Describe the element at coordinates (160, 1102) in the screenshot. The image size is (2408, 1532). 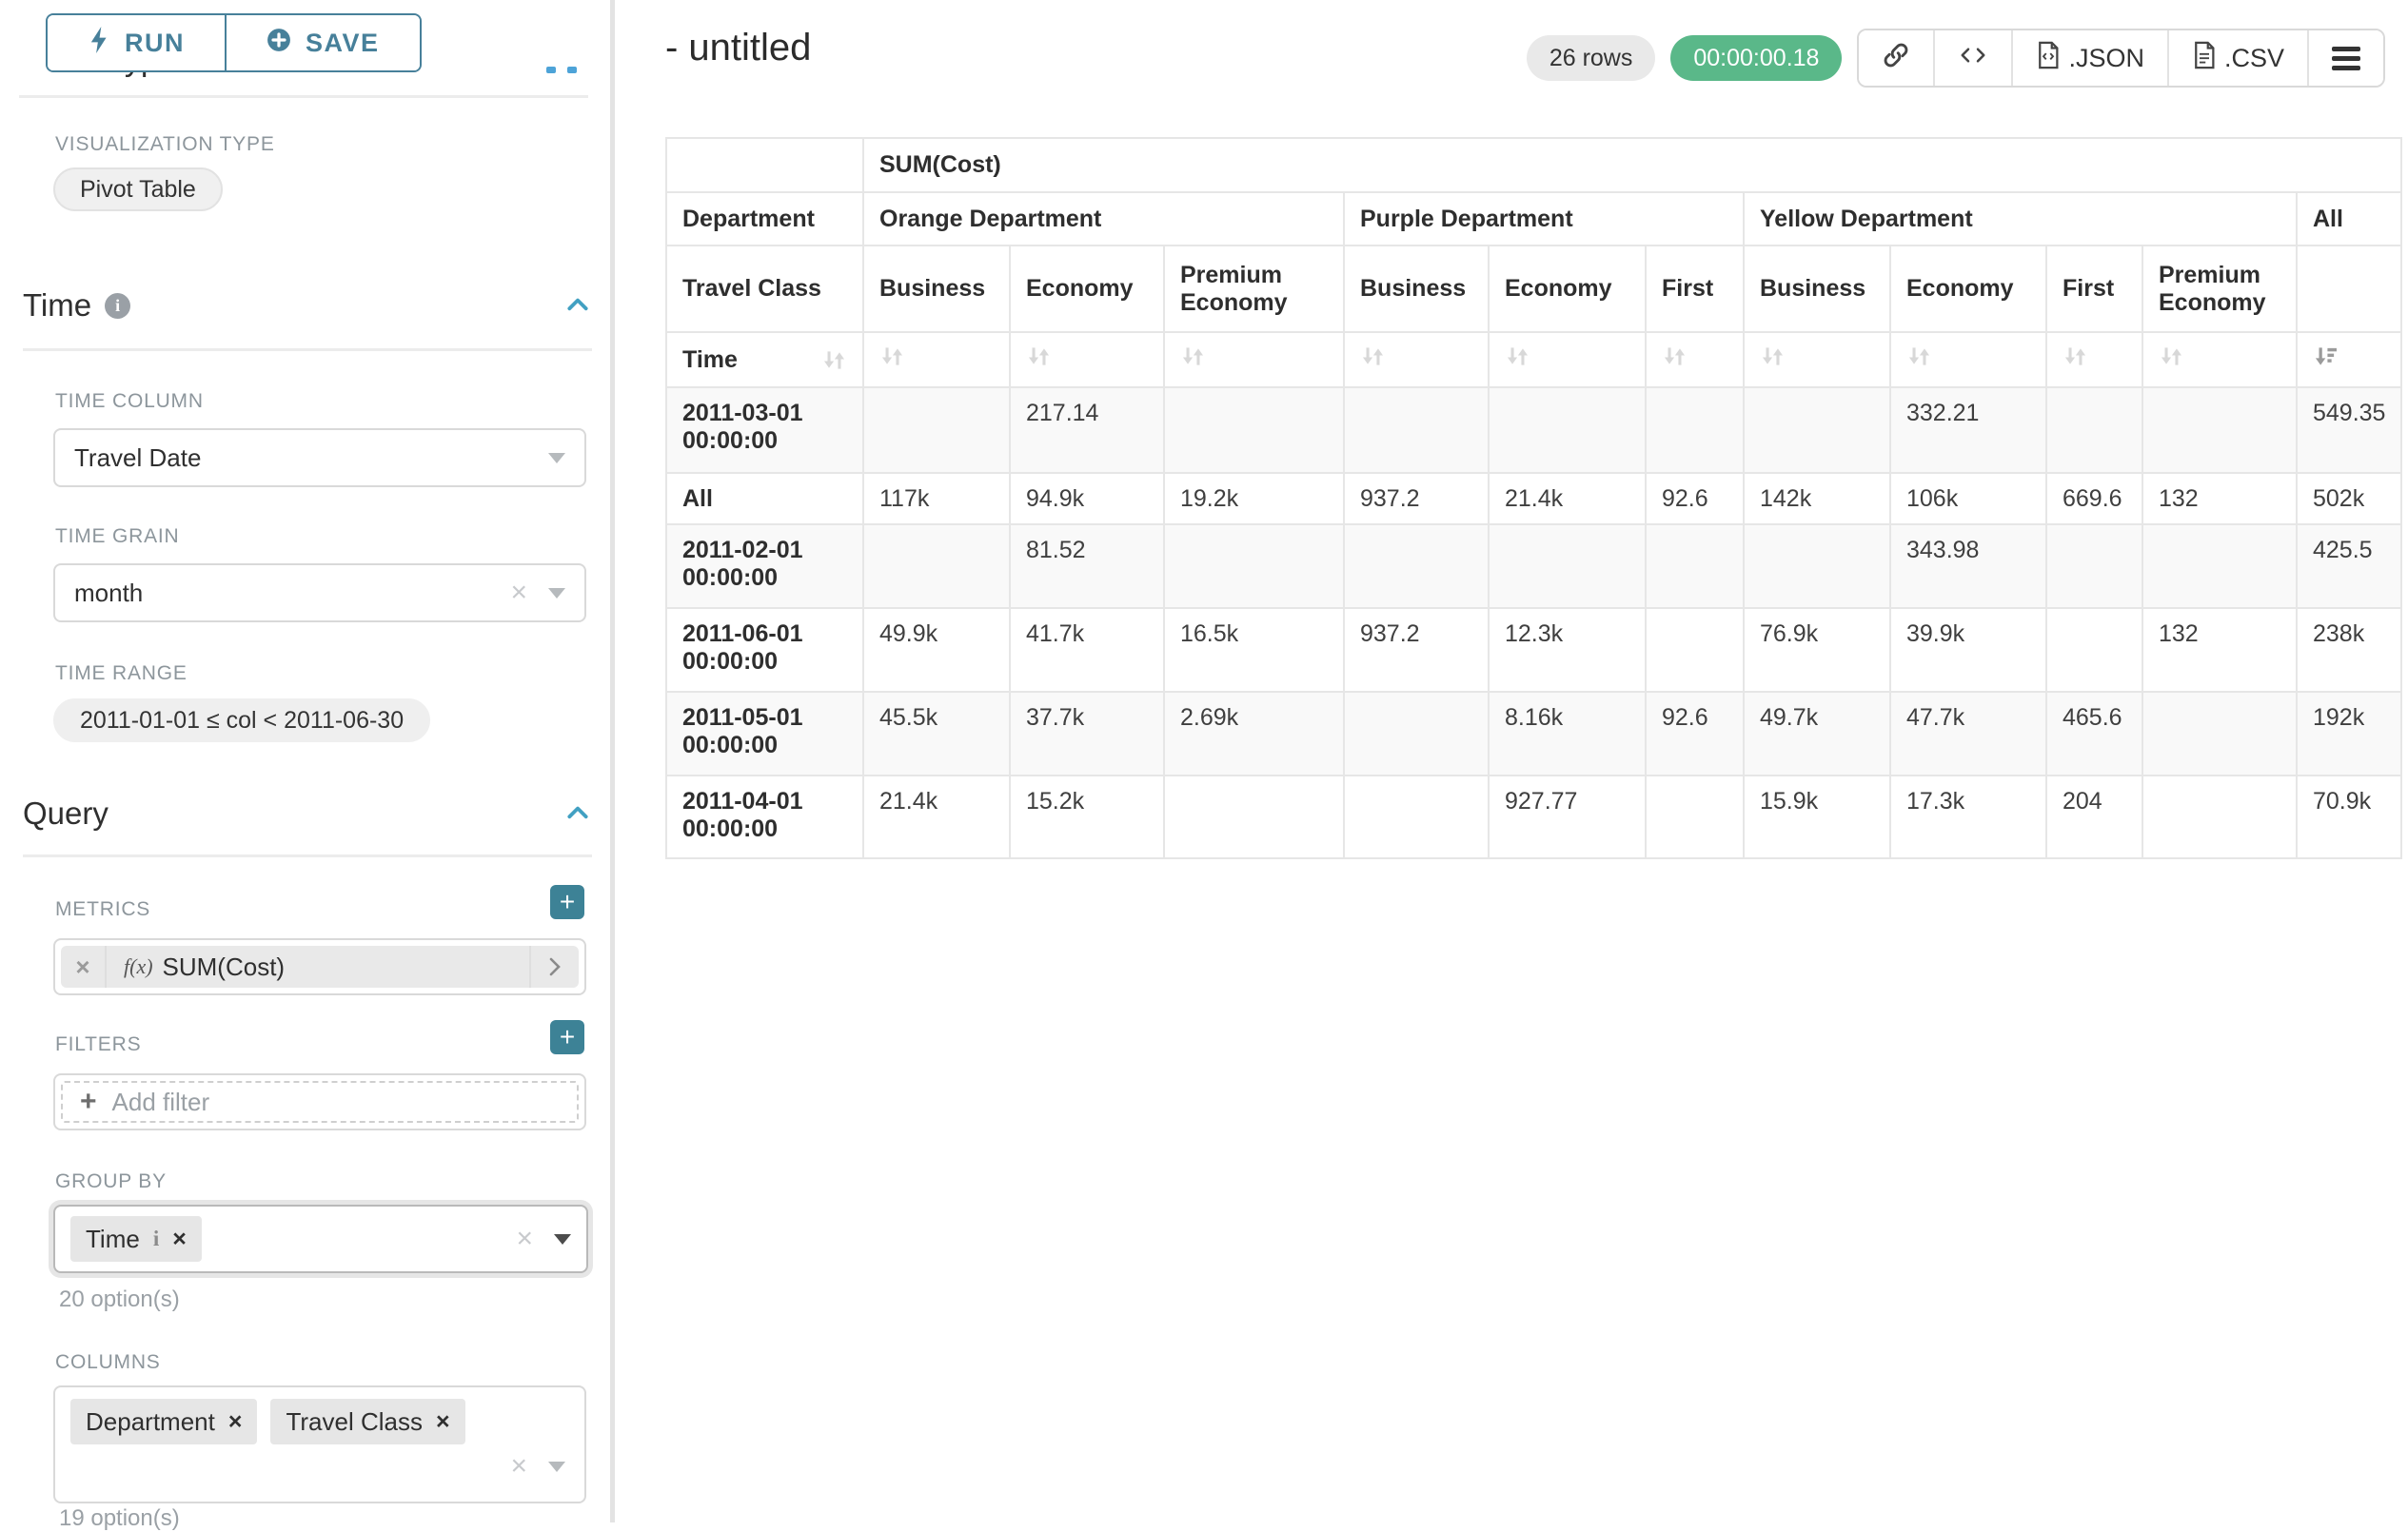
I see `add-filter-label: Add filter` at that location.